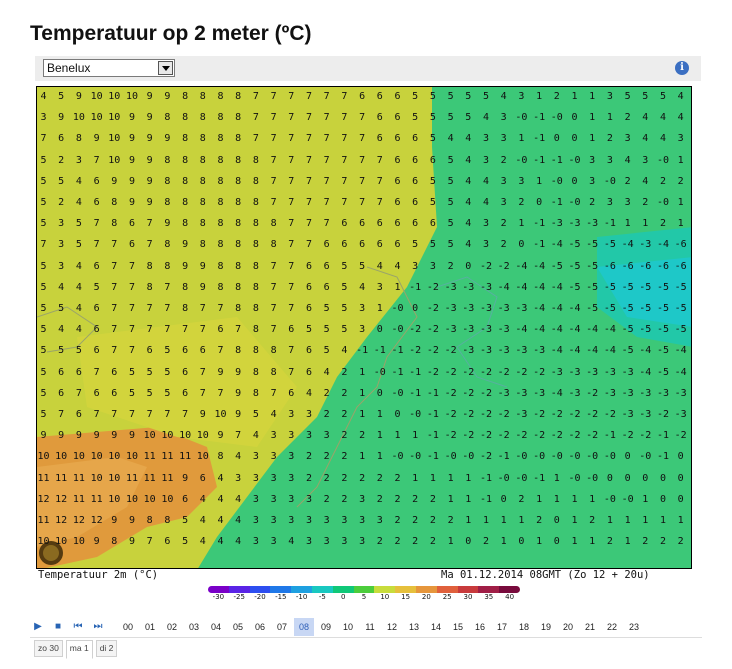 This screenshot has width=732, height=669. What do you see at coordinates (539, 118) in the screenshot?
I see `grid-value: -1` at bounding box center [539, 118].